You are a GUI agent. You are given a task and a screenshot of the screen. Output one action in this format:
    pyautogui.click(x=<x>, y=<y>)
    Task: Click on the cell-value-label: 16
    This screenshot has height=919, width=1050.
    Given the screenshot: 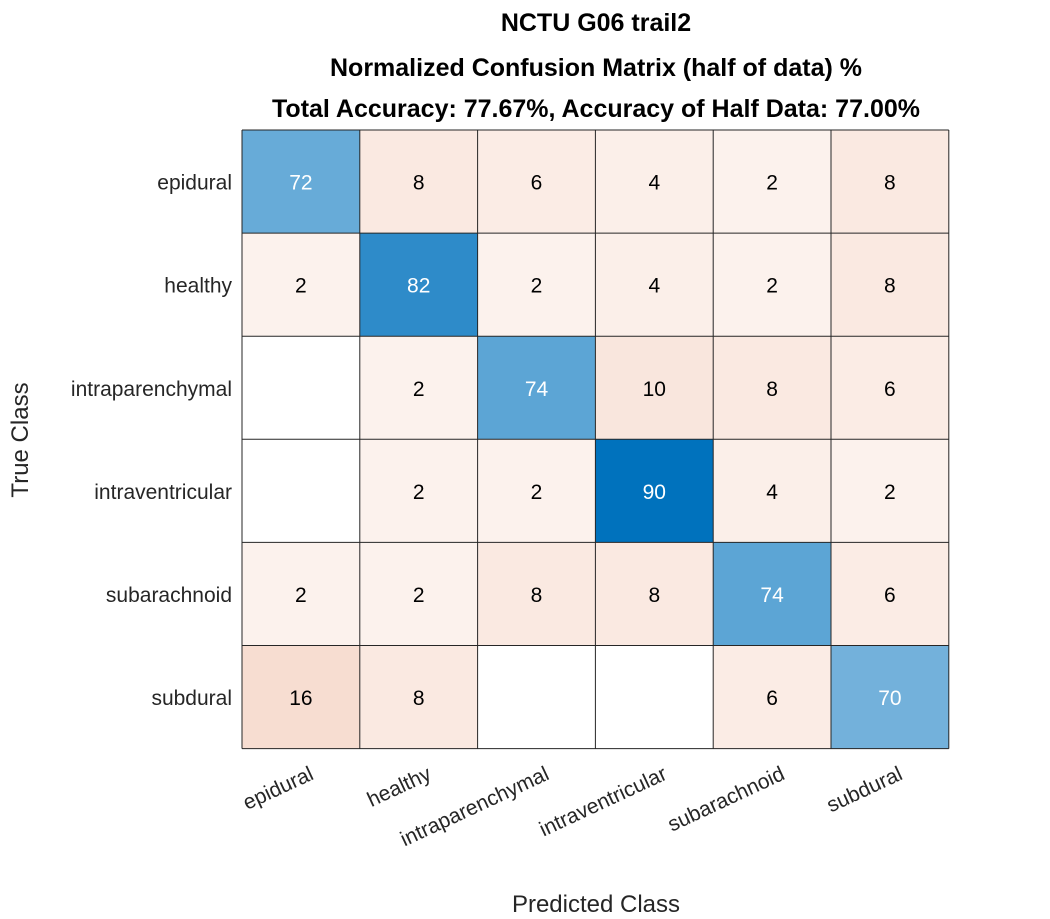 What is the action you would take?
    pyautogui.click(x=300, y=698)
    